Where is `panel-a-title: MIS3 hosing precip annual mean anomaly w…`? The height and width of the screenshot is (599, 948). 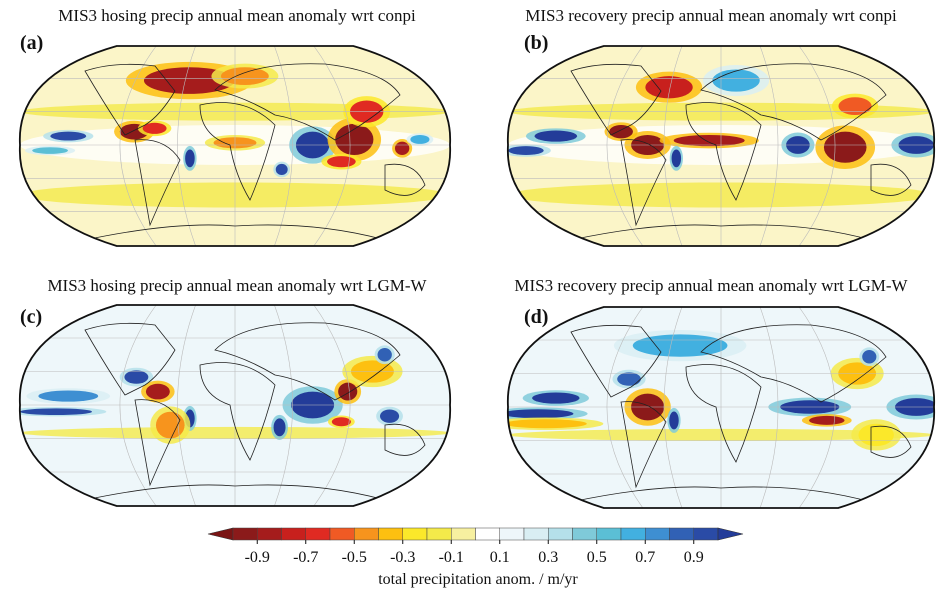
panel-a-title: MIS3 hosing precip annual mean anomaly w… is located at coordinates (237, 15).